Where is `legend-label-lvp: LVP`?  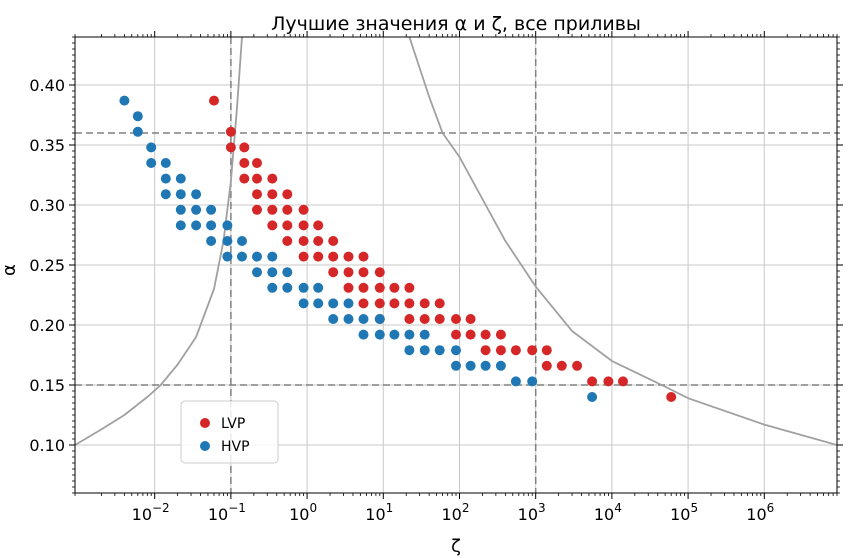 legend-label-lvp: LVP is located at coordinates (233, 424).